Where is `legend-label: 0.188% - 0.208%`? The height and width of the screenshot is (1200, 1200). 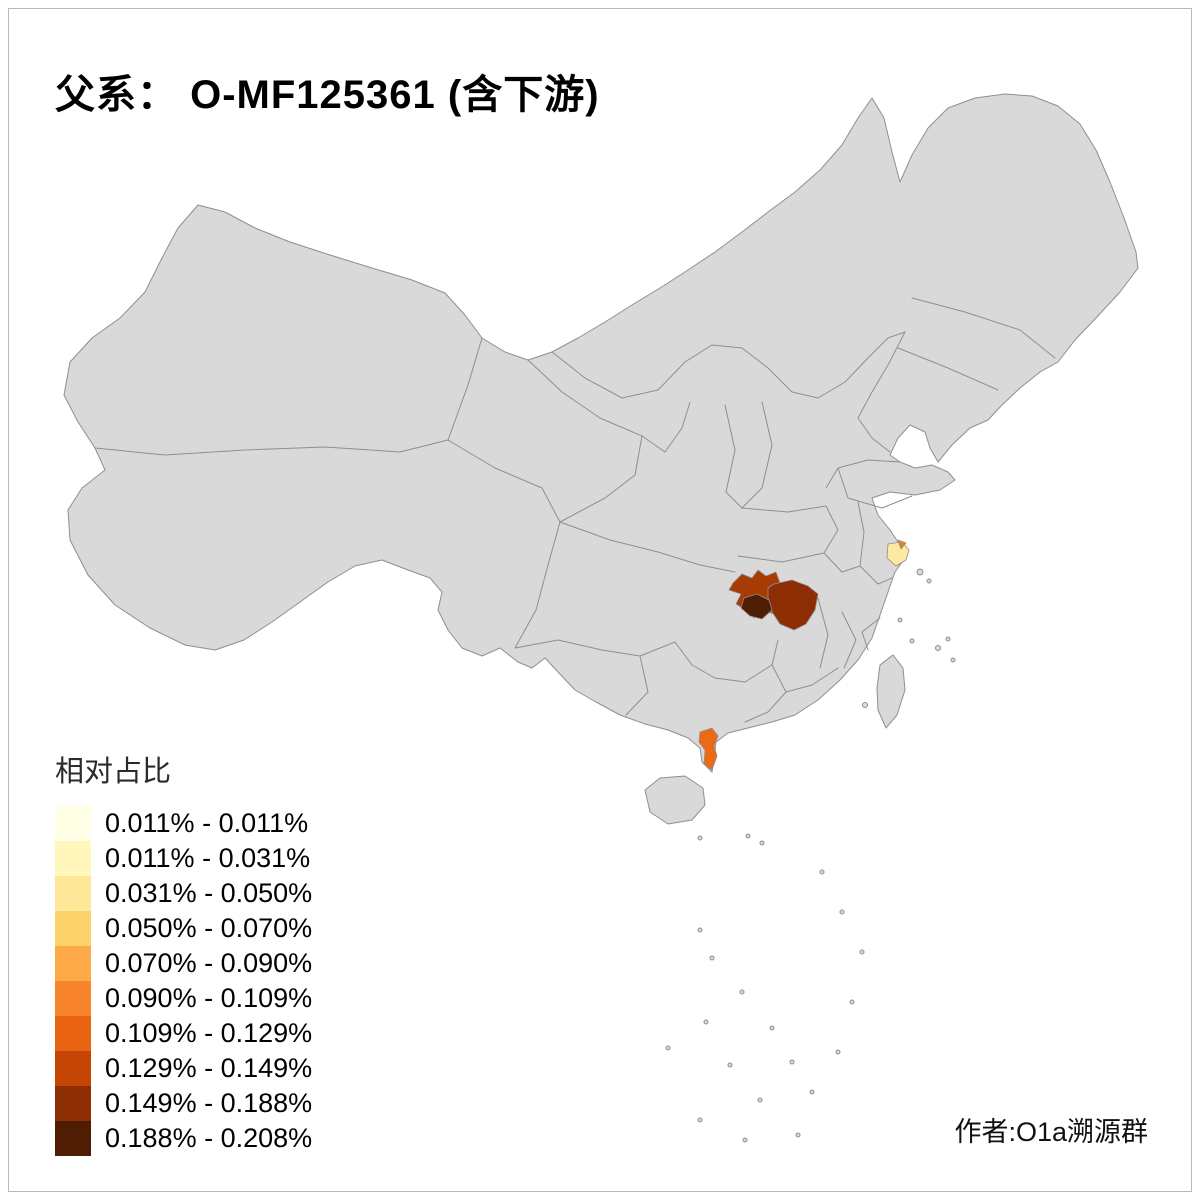
legend-label: 0.188% - 0.208% is located at coordinates (209, 1138).